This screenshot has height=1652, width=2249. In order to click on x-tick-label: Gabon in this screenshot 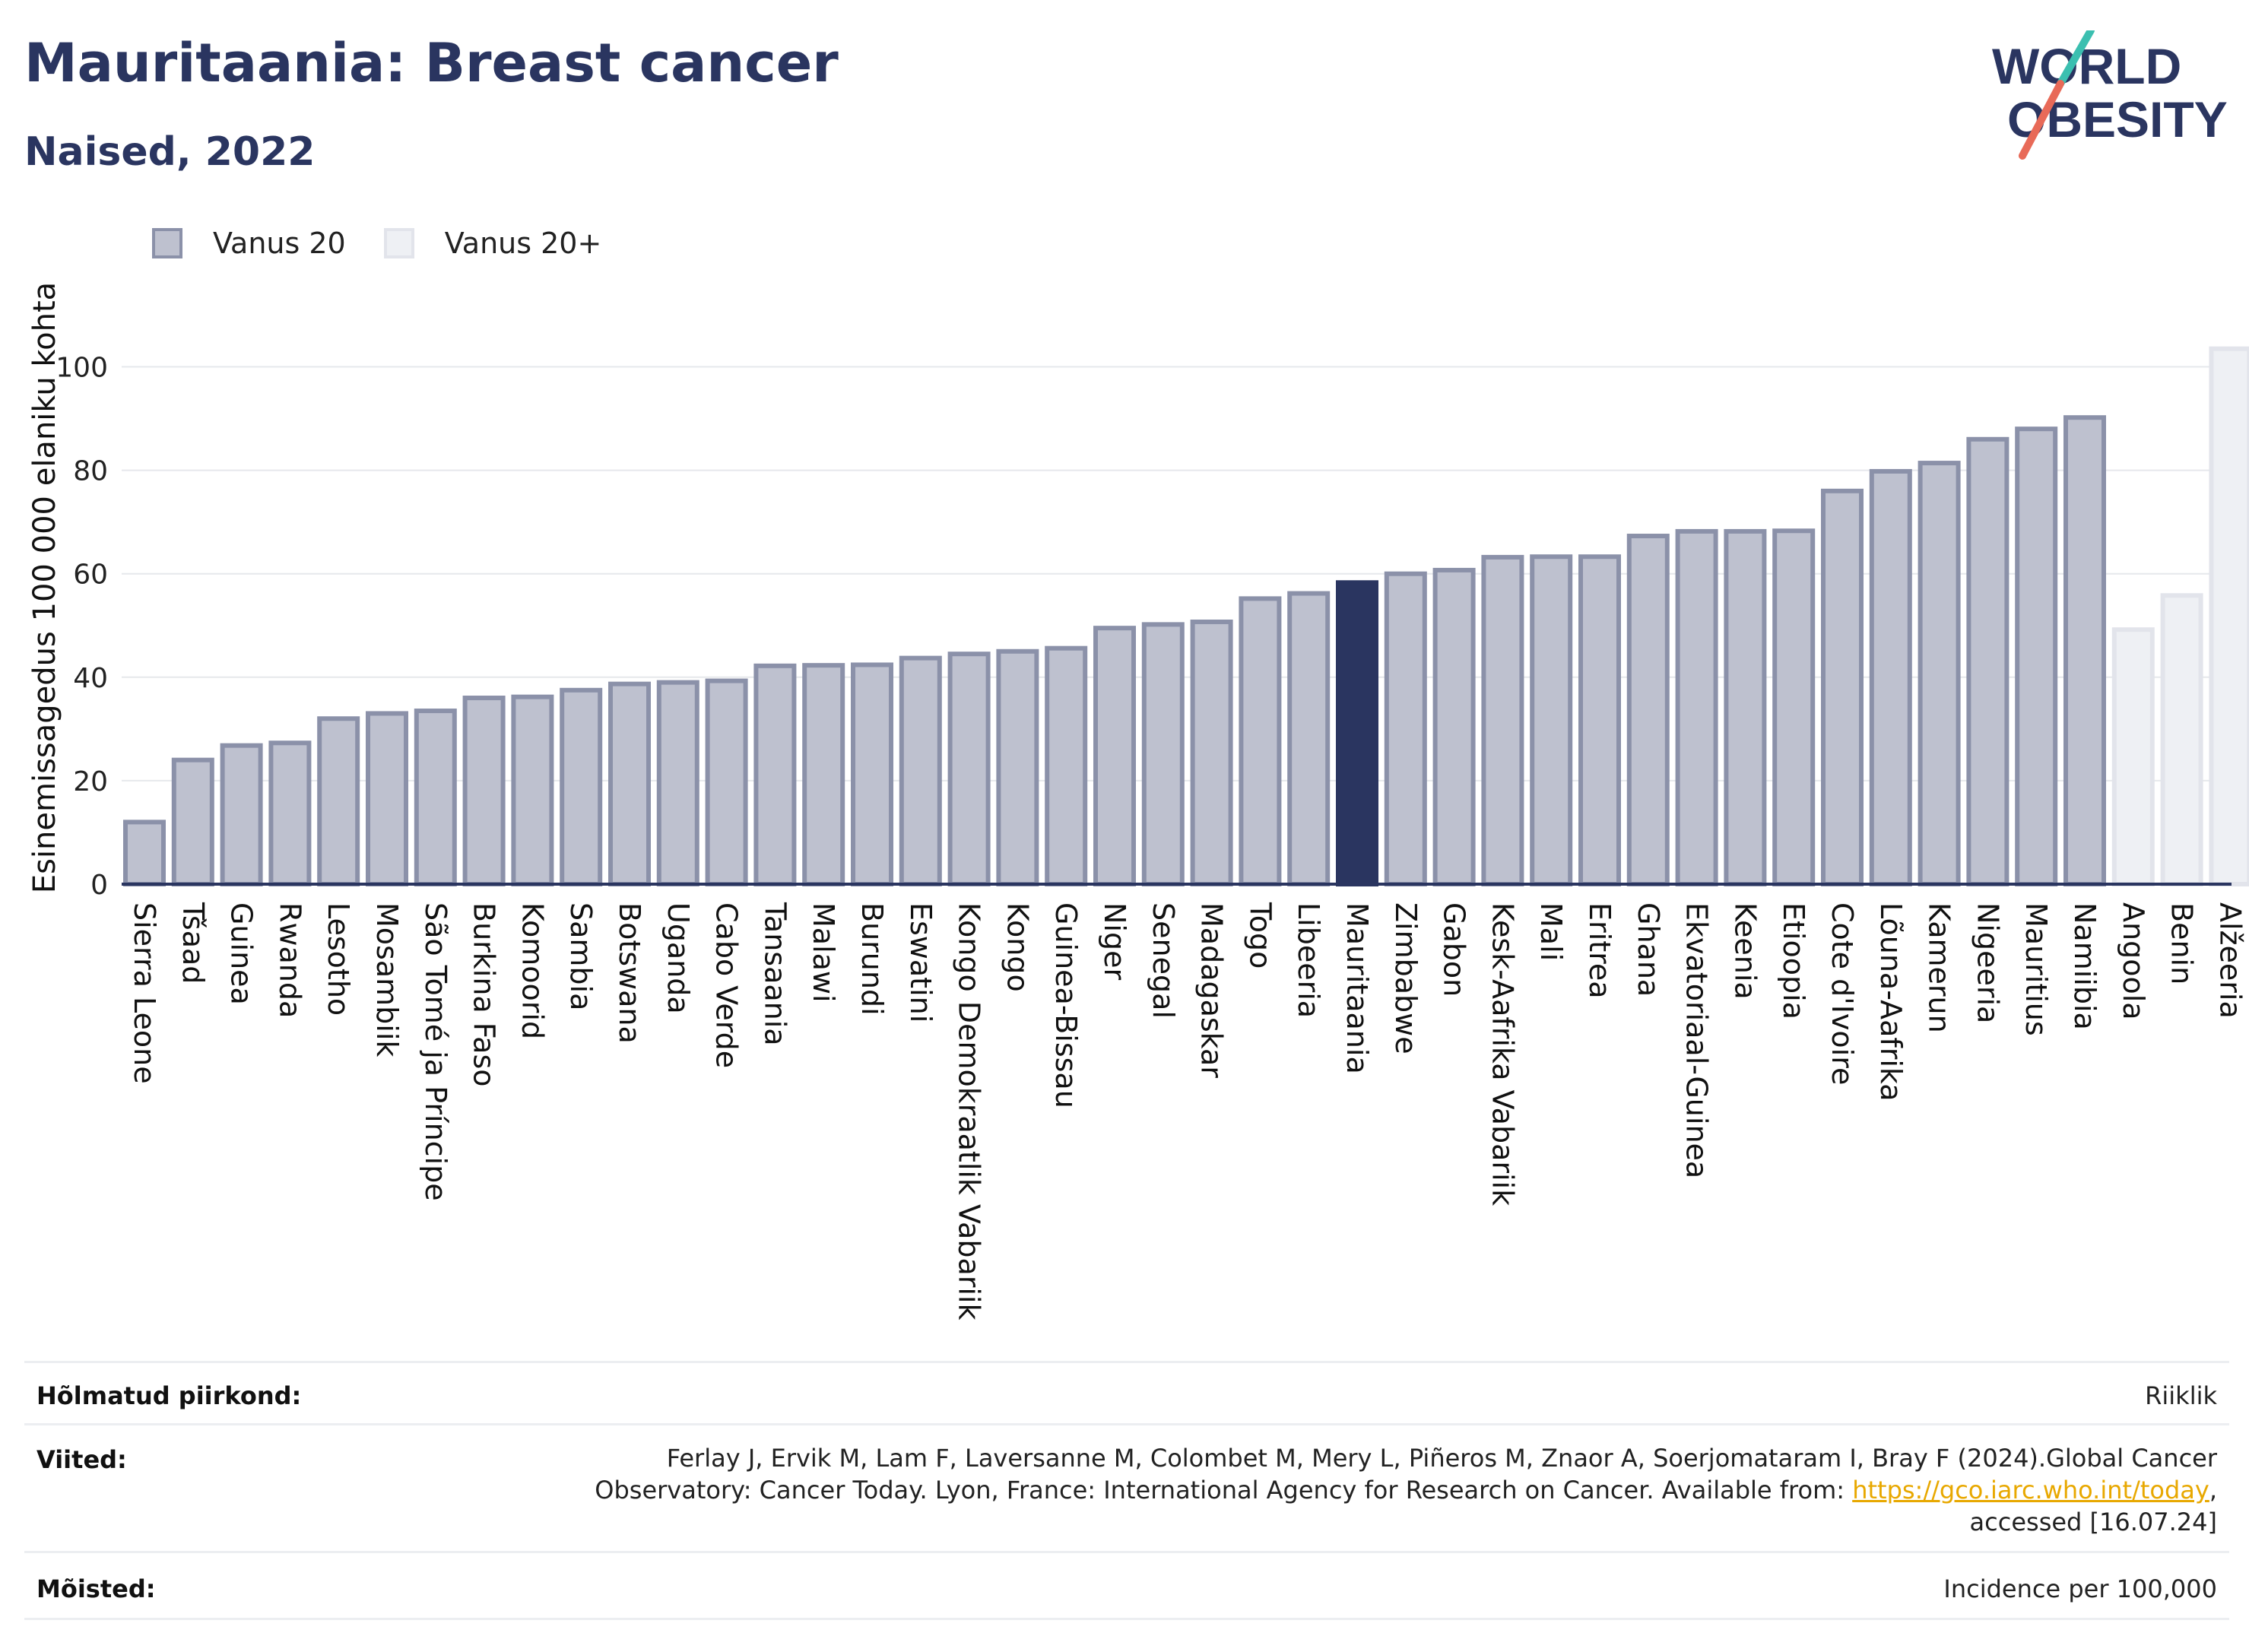, I will do `click(1454, 949)`.